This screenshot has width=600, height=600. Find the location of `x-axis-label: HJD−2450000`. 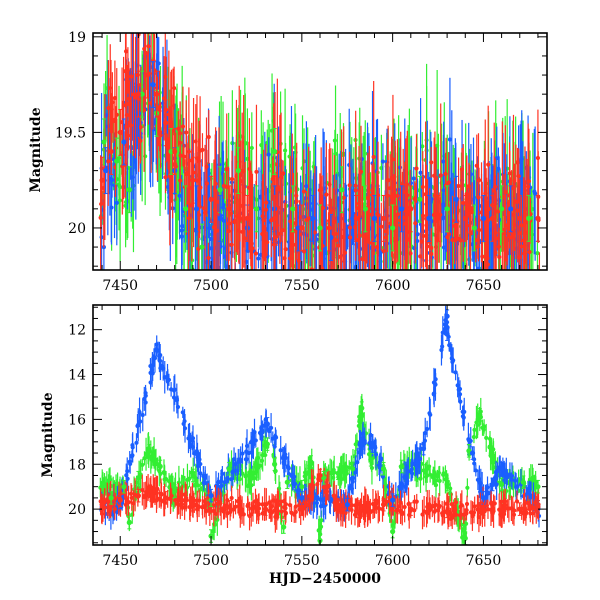

x-axis-label: HJD−2450000 is located at coordinates (325, 579).